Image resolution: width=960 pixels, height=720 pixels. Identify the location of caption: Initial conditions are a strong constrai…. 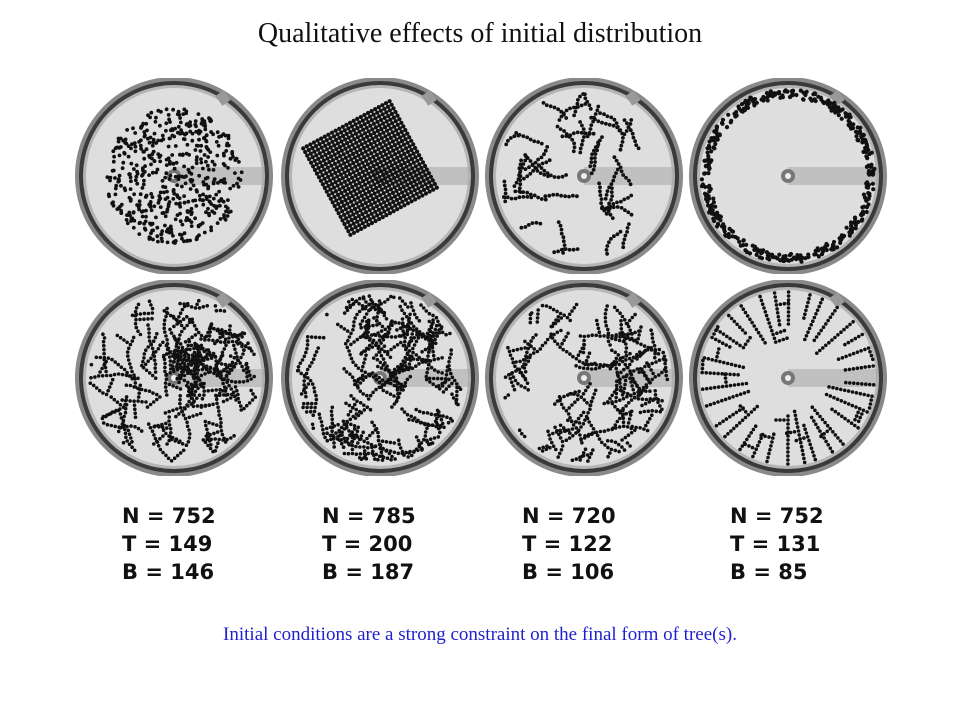
(480, 634).